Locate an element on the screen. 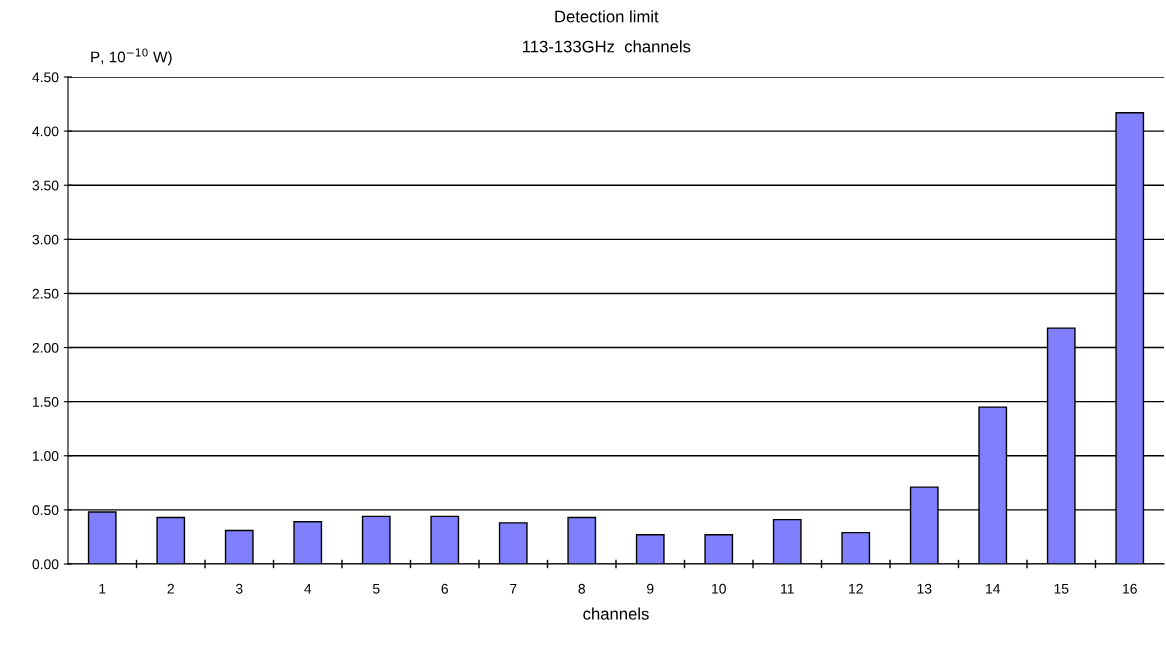 This screenshot has width=1166, height=648. y-tick-label: 4.50 is located at coordinates (45, 77).